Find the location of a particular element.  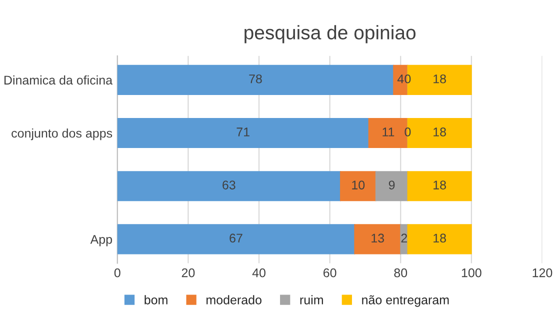

data-label: 9 is located at coordinates (391, 185).